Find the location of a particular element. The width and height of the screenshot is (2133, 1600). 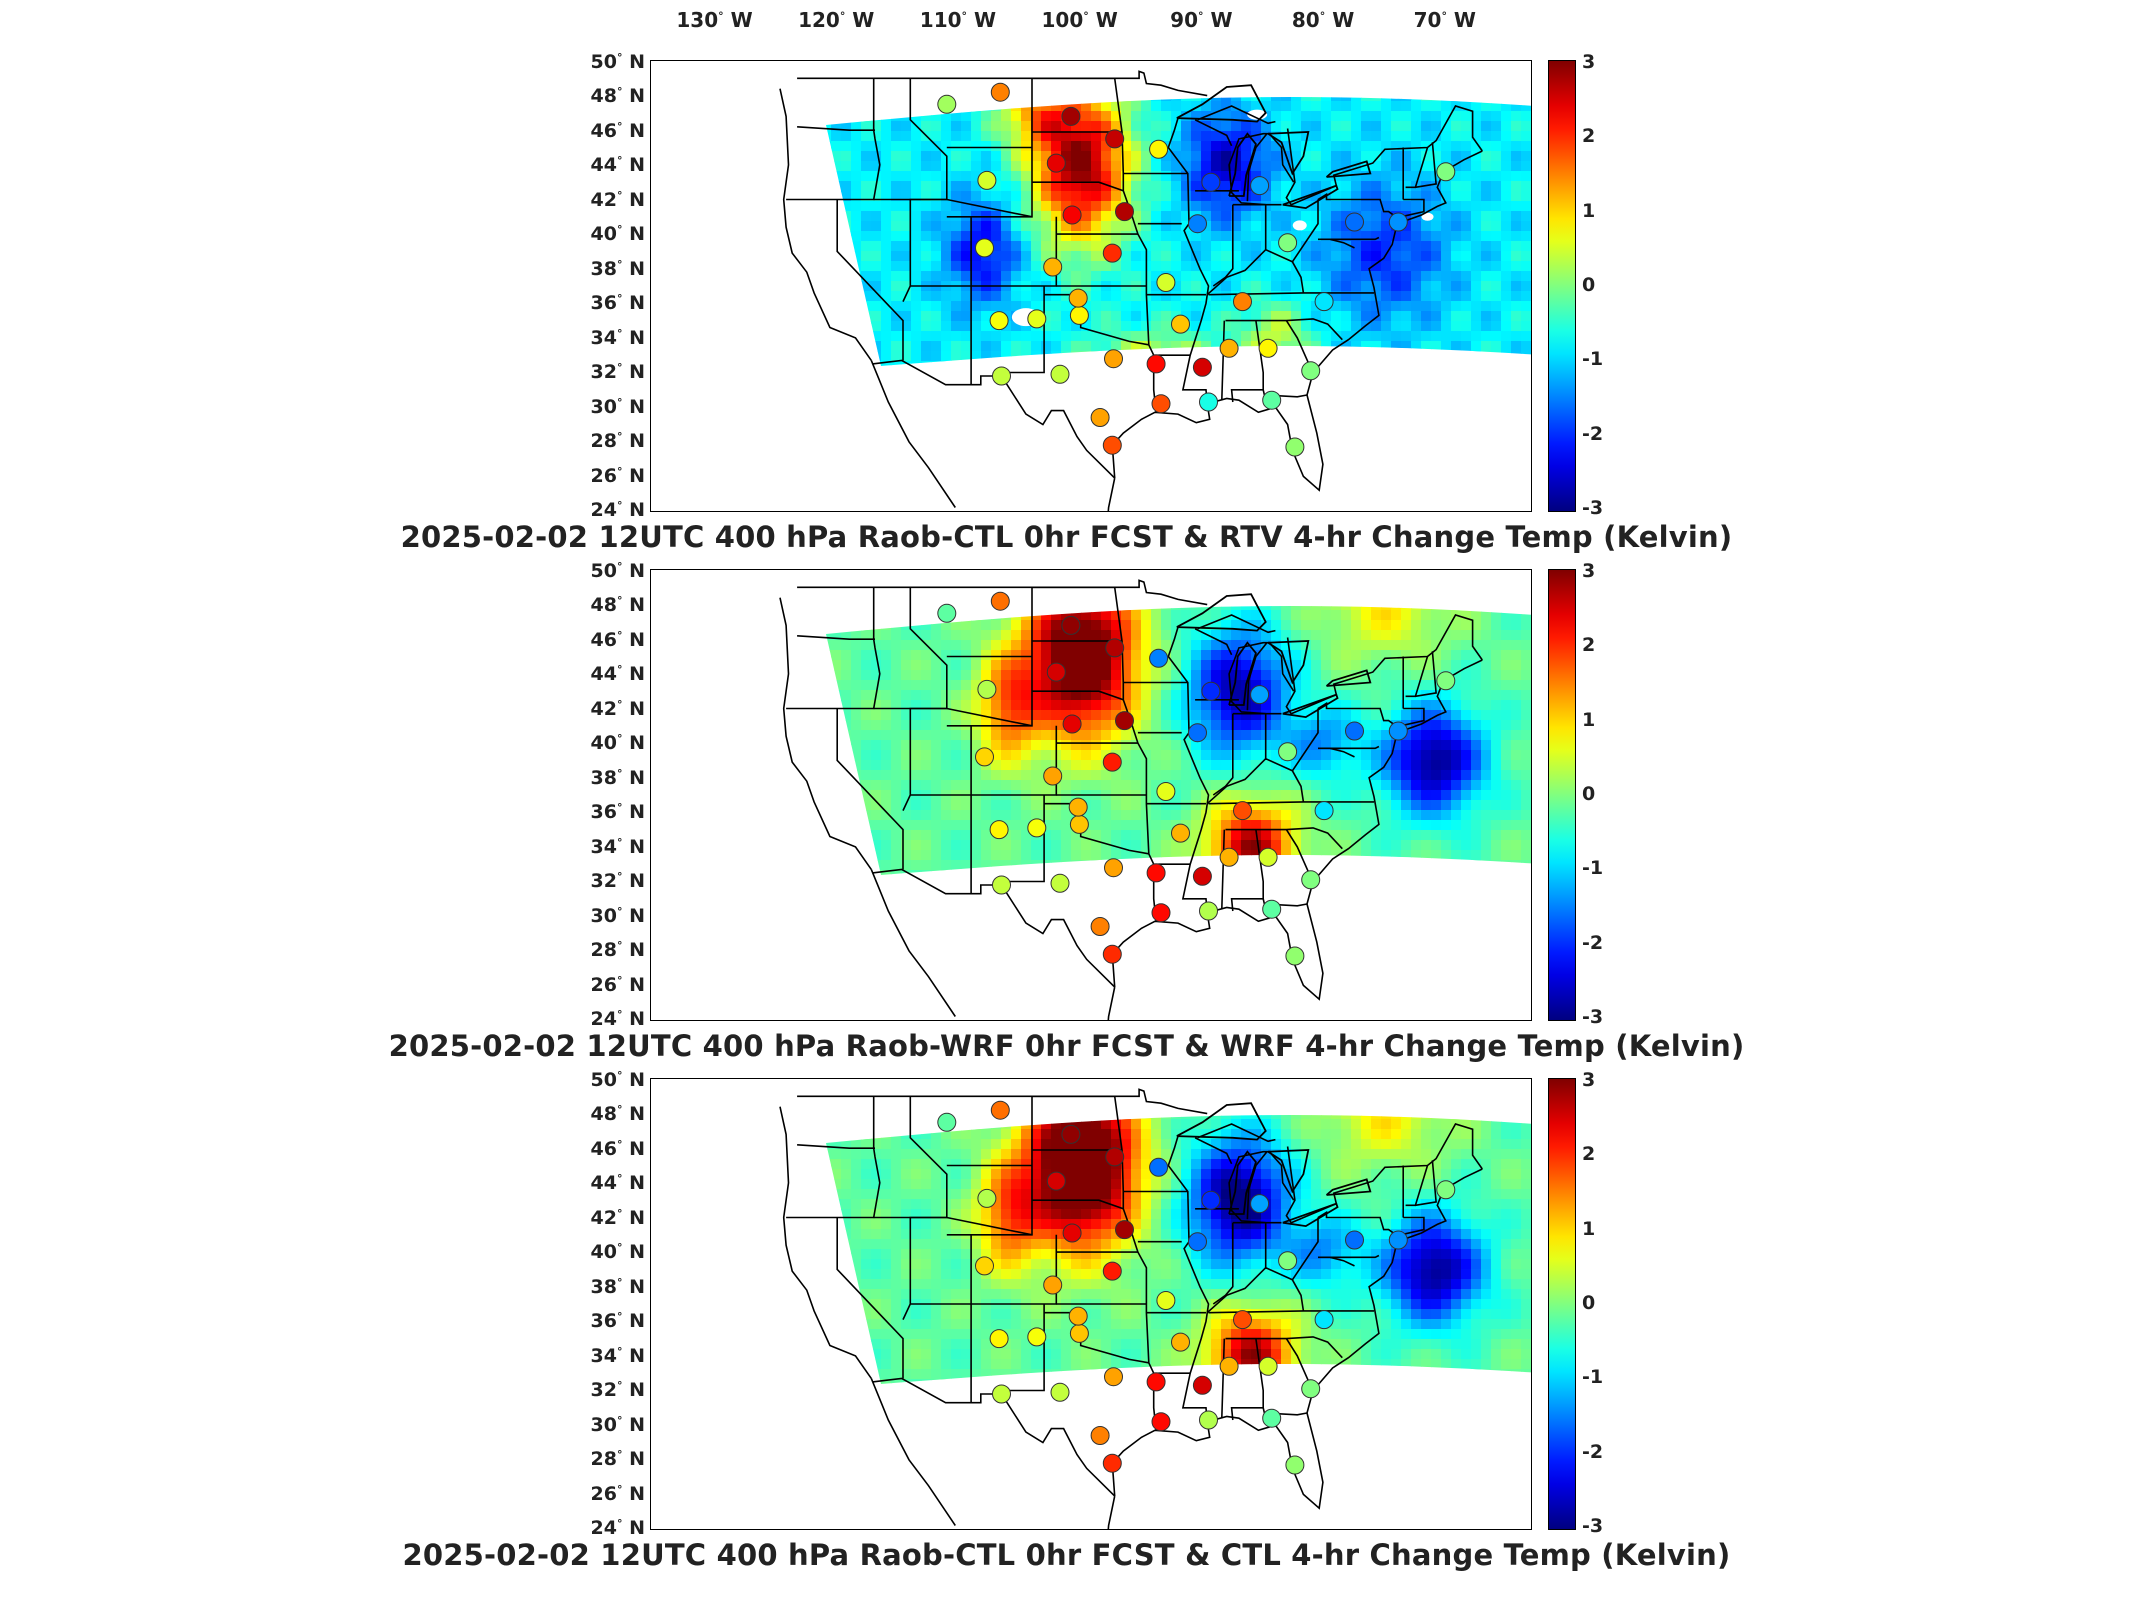

lat-tick-label: 46° N is located at coordinates (617, 1149).